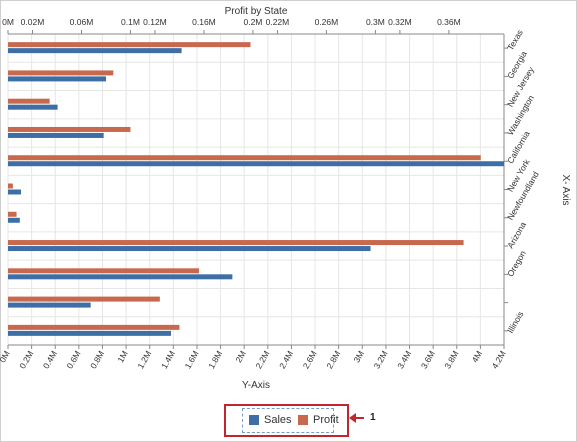 Image resolution: width=577 pixels, height=442 pixels. What do you see at coordinates (310, 359) in the screenshot?
I see `bottom-axis-tick-label: 2.6M` at bounding box center [310, 359].